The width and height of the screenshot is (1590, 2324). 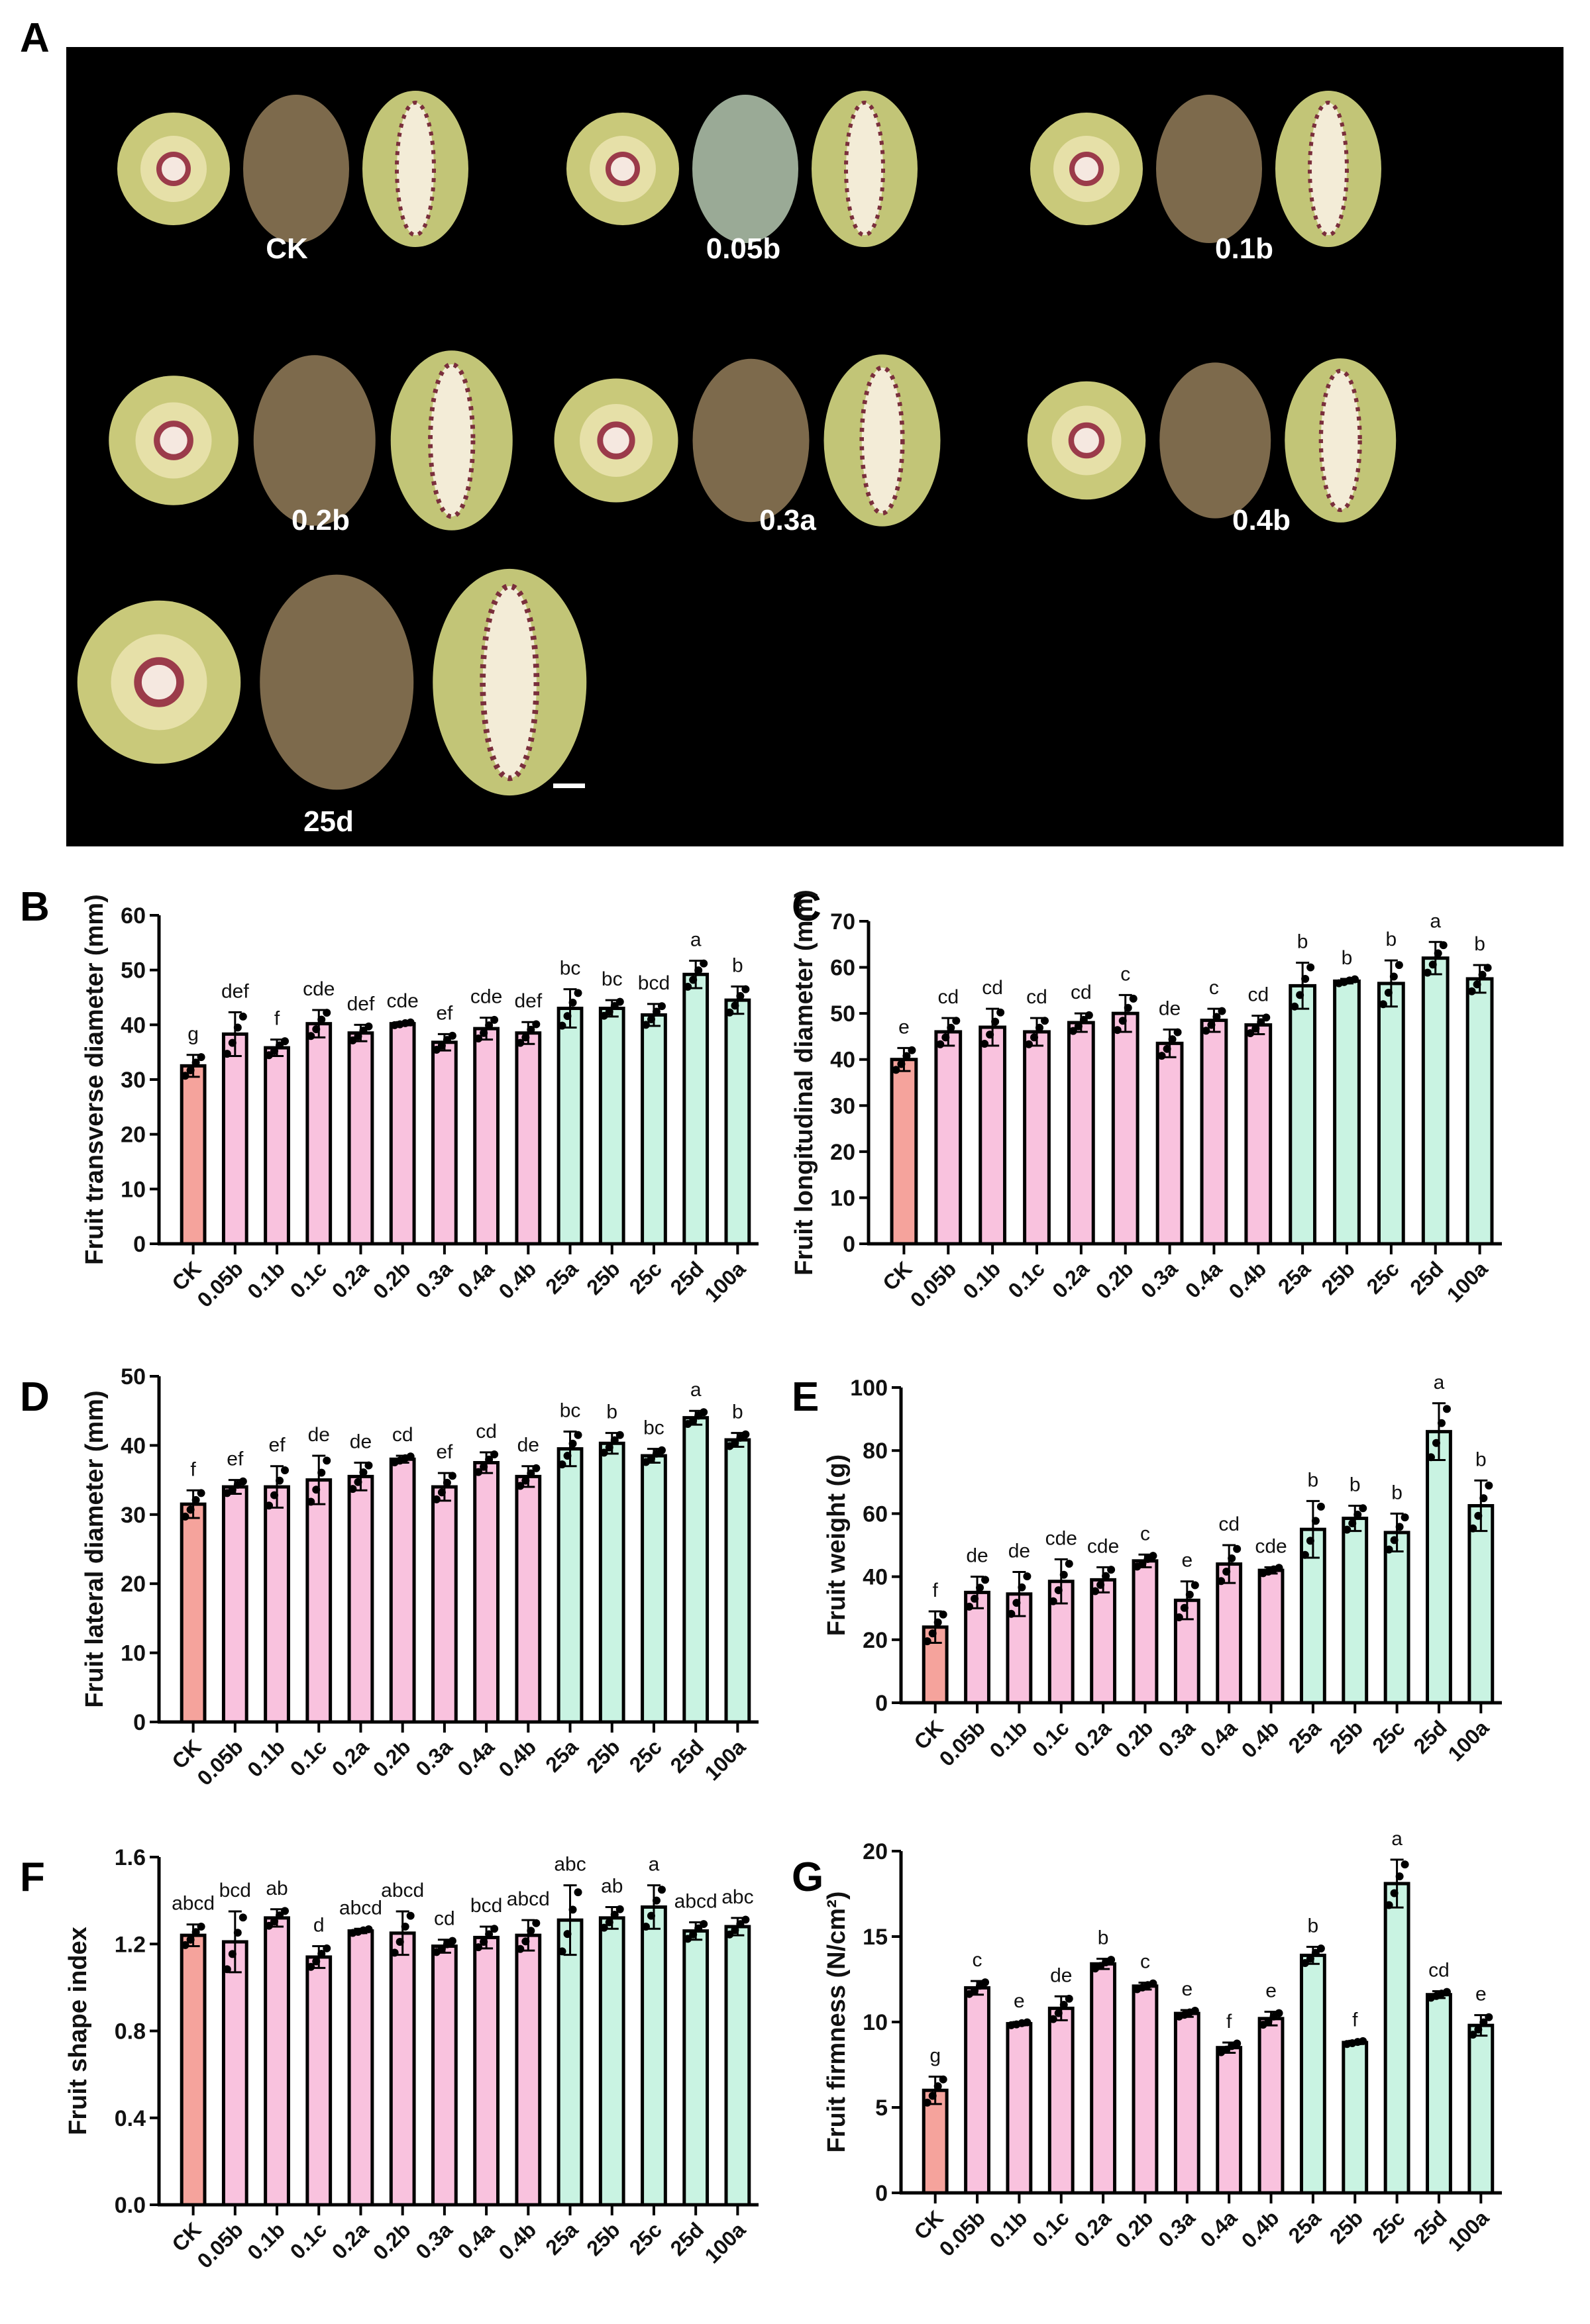 What do you see at coordinates (687, 2238) in the screenshot?
I see `x-tick-label: 25d` at bounding box center [687, 2238].